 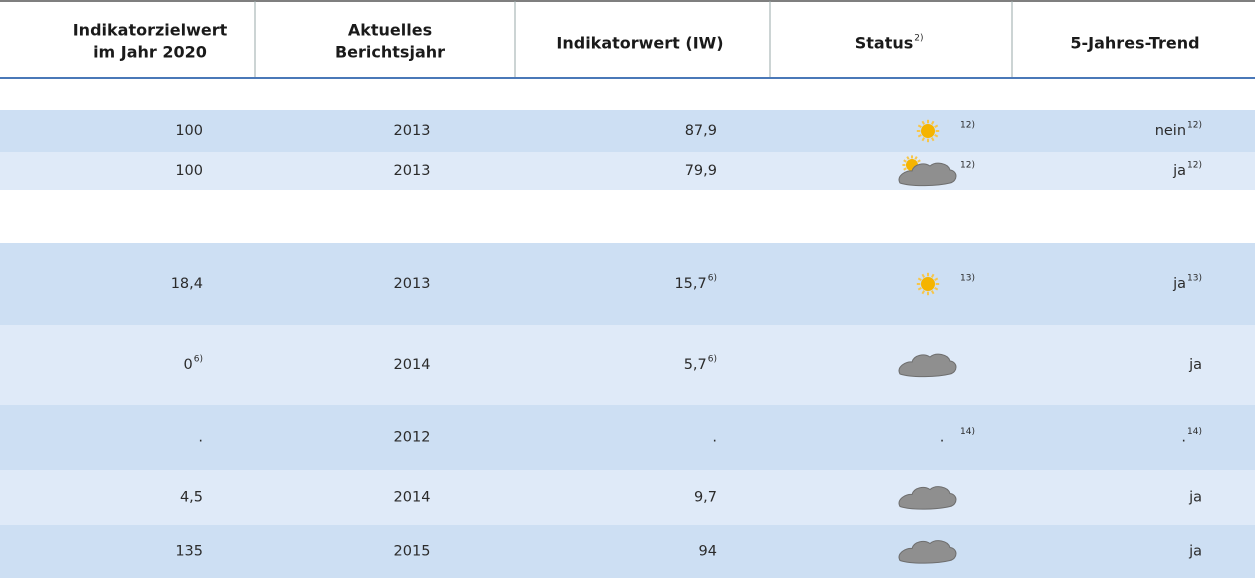 I want to click on cell: 0, so click(x=188, y=365).